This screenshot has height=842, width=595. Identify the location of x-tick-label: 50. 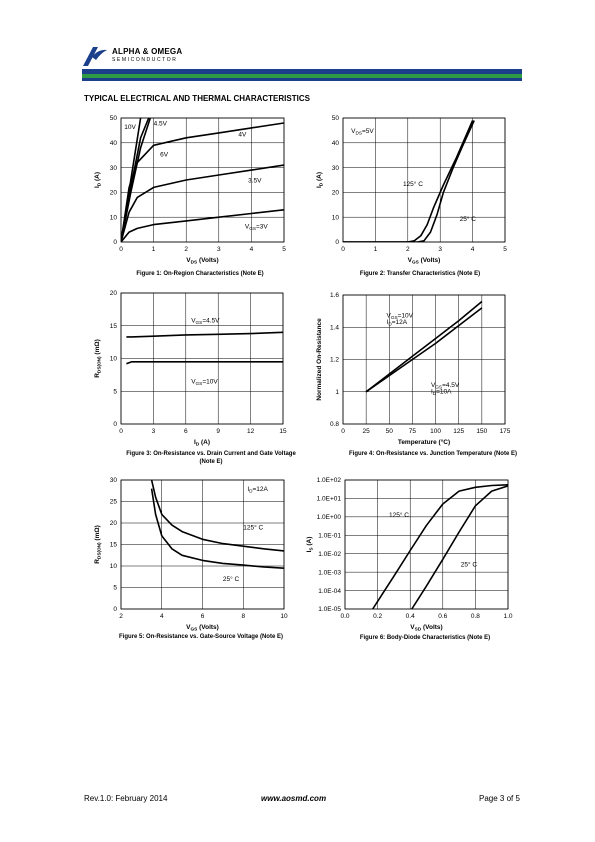
(390, 431).